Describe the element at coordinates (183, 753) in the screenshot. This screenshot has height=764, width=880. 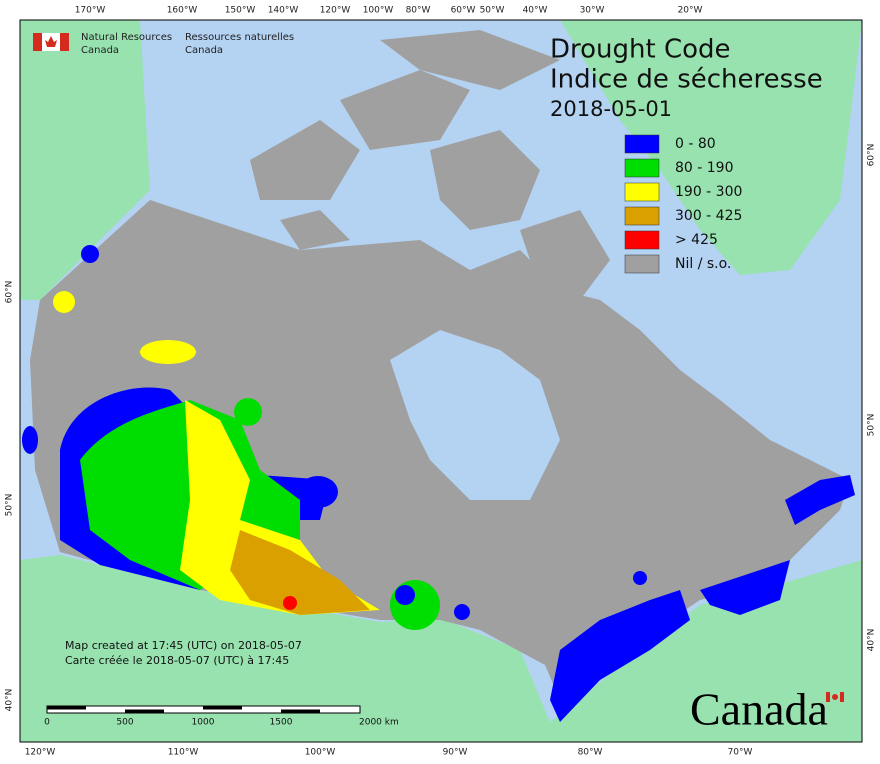
I see `bottom-axis-label: 110°W` at that location.